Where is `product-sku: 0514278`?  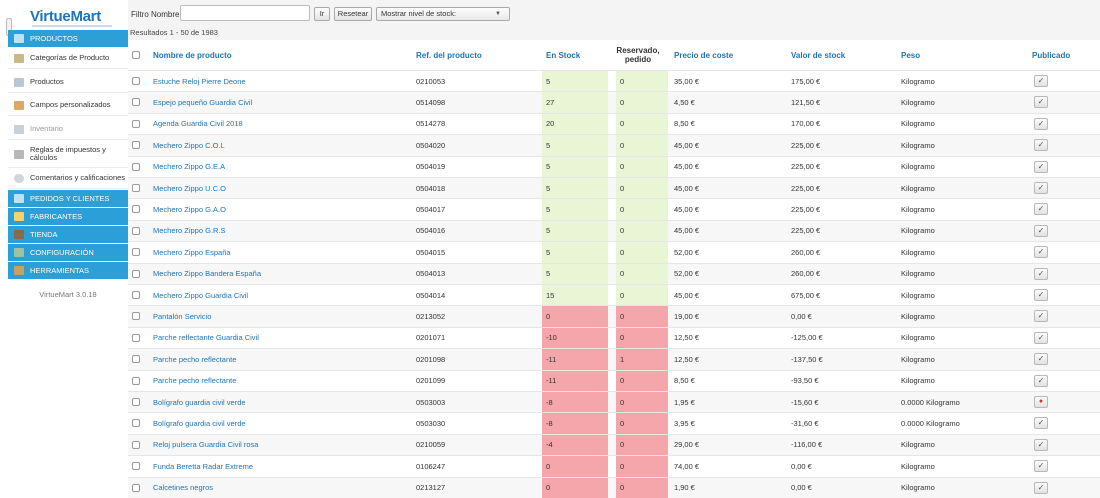 product-sku: 0514278 is located at coordinates (431, 124).